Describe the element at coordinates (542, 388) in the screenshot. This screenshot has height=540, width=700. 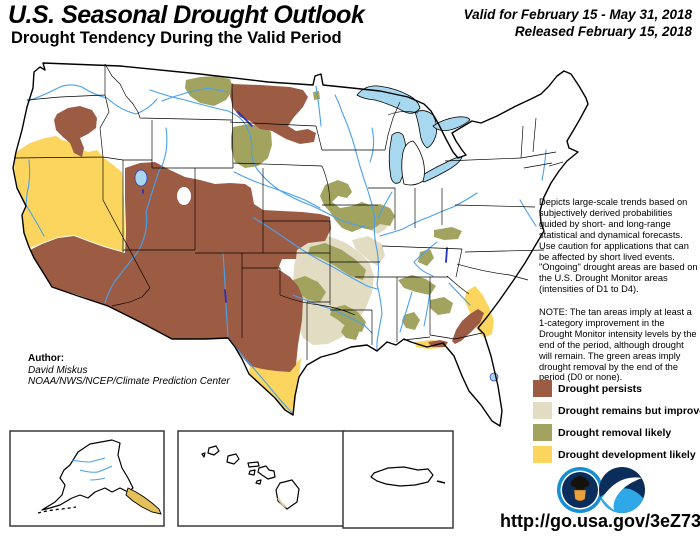
I see `legend-swatch-persists` at that location.